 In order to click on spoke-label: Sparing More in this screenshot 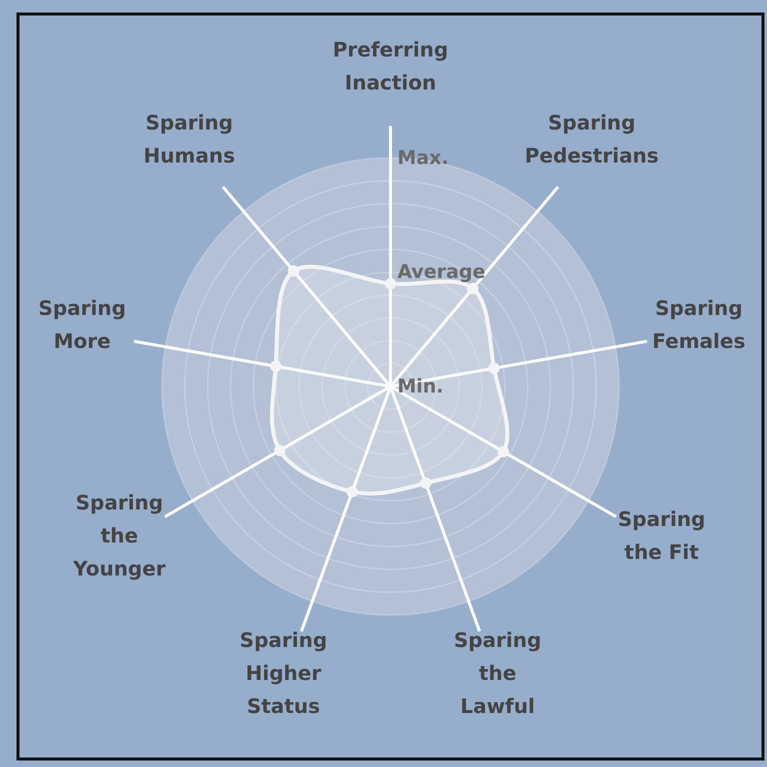, I will do `click(82, 325)`.